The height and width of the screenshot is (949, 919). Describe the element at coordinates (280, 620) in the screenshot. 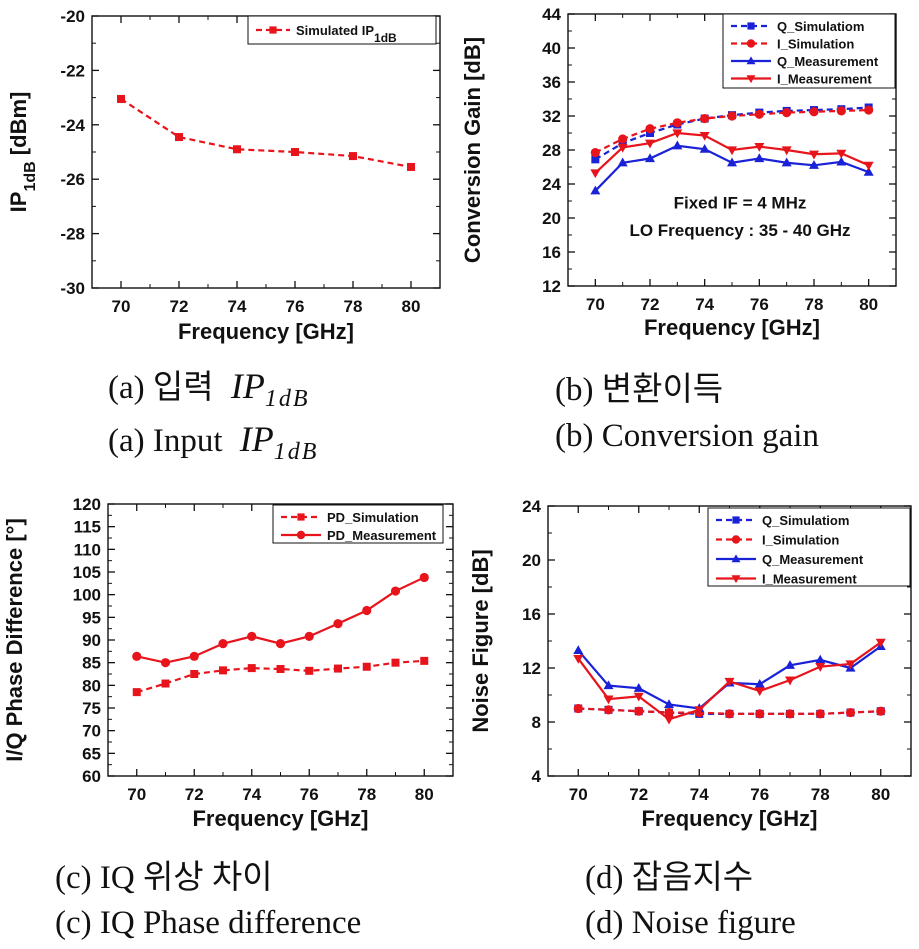

I see `series-line-pd-measurement` at that location.